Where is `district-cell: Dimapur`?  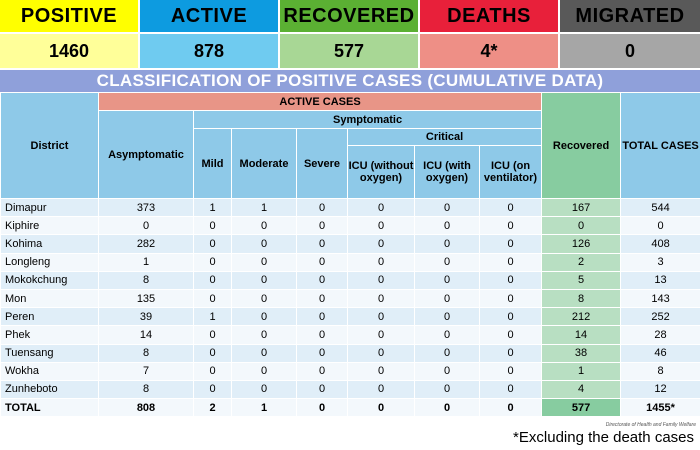 district-cell: Dimapur is located at coordinates (49, 207).